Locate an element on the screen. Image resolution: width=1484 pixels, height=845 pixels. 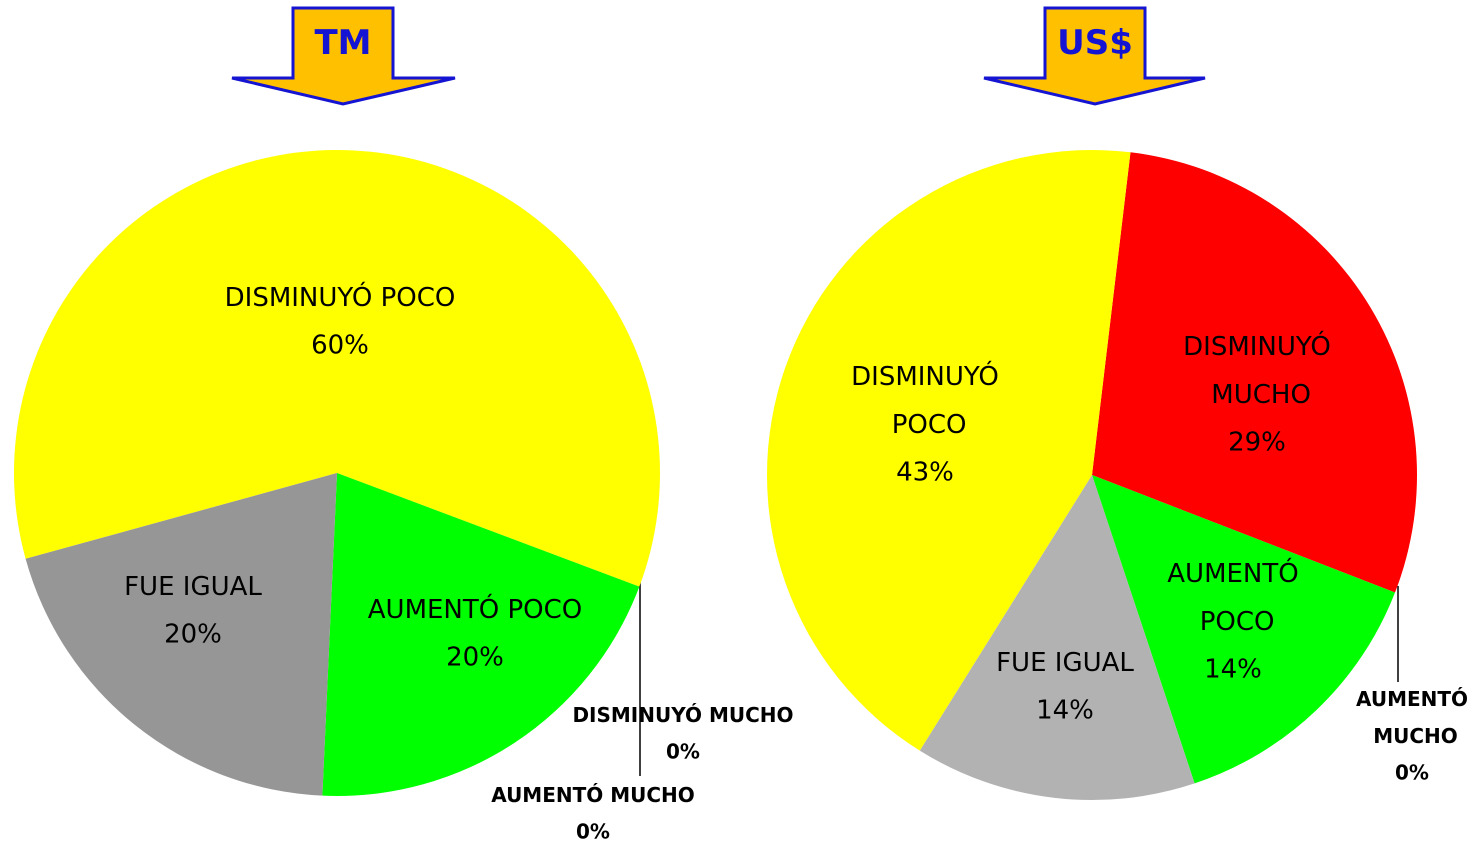
title-arrow: US$ is located at coordinates (1094, 56).